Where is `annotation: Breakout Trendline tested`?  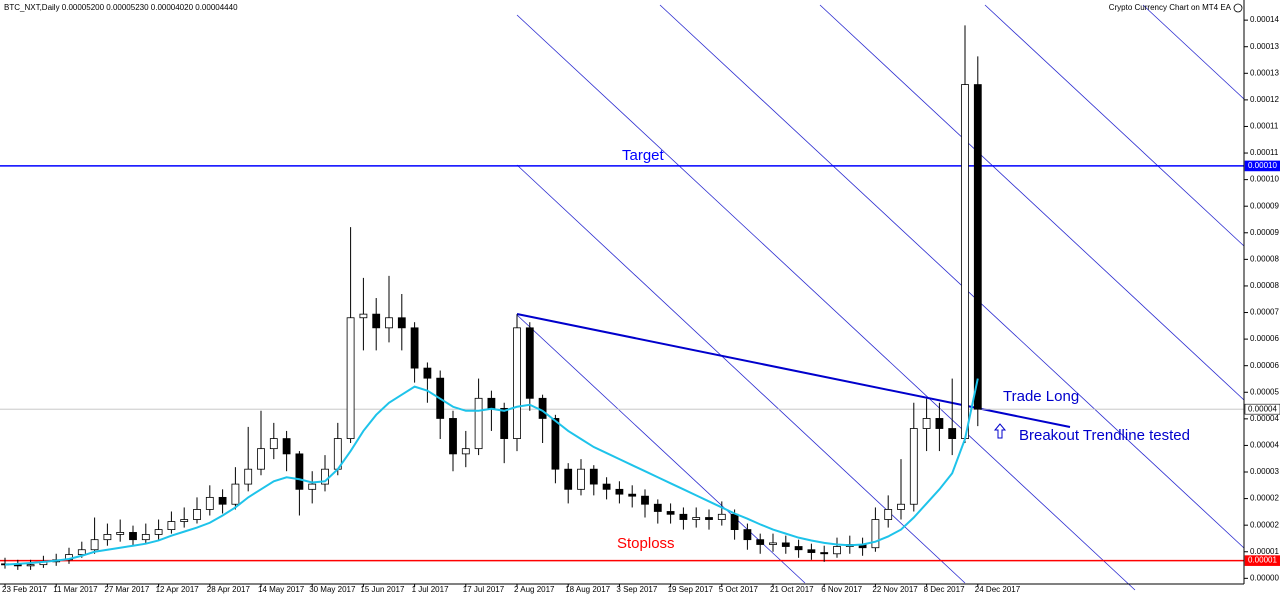 annotation: Breakout Trendline tested is located at coordinates (1104, 435).